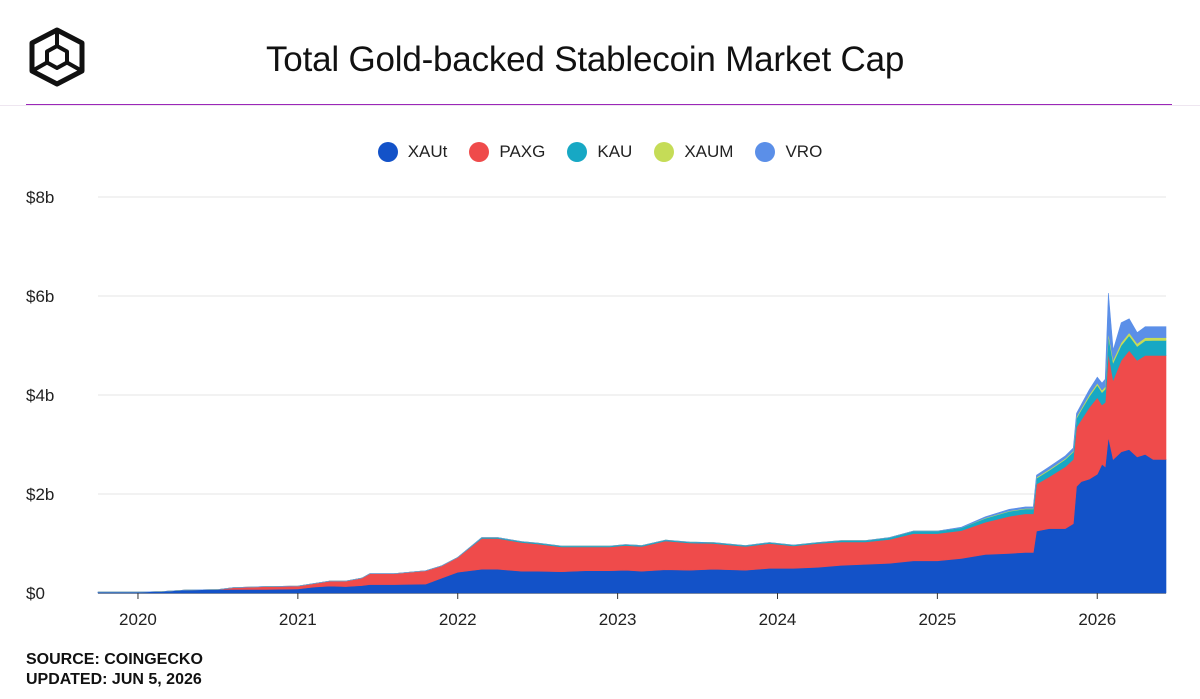  What do you see at coordinates (778, 619) in the screenshot?
I see `x-tick-label: 2024` at bounding box center [778, 619].